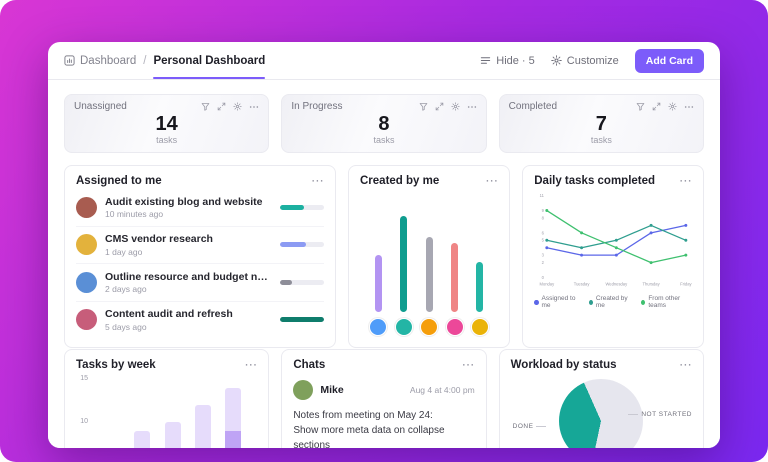  What do you see at coordinates (200, 319) in the screenshot?
I see `task-row: Content audit and refresh 5 days ago` at bounding box center [200, 319].